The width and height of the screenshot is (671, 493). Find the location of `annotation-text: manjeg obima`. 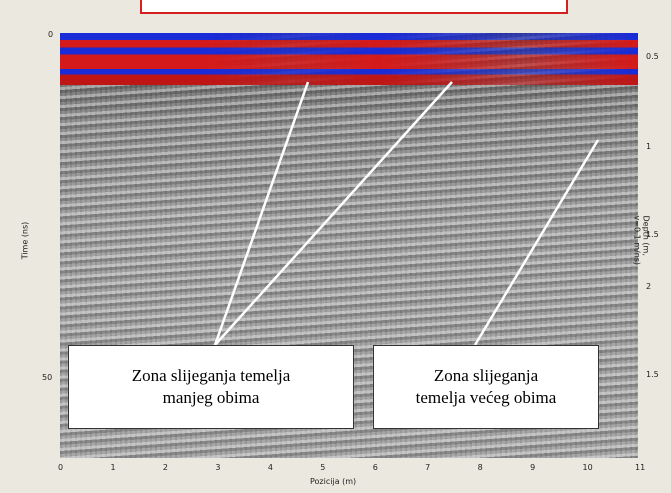

annotation-text: manjeg obima is located at coordinates (211, 397).